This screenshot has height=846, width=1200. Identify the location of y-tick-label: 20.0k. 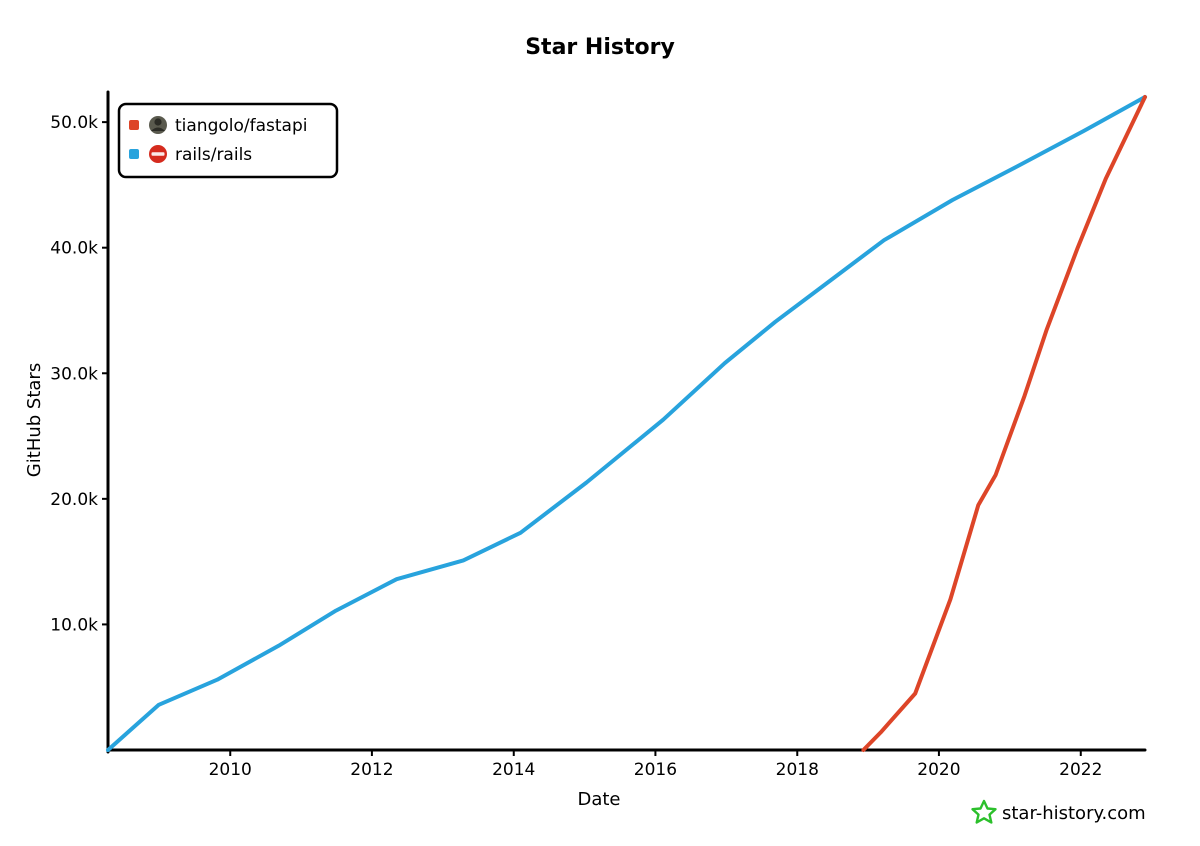
(74, 500).